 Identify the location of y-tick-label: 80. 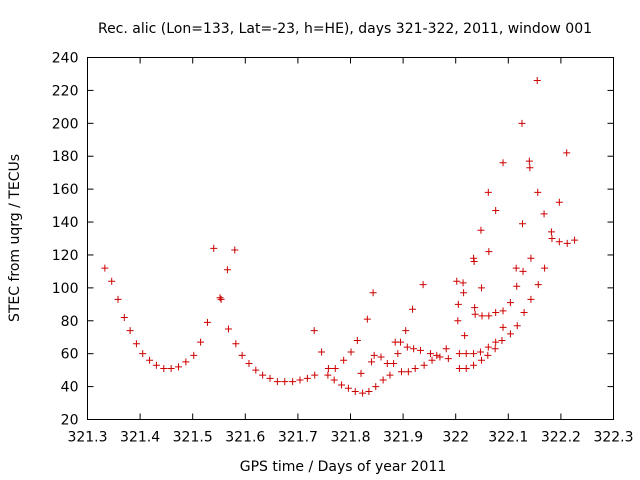
(70, 322).